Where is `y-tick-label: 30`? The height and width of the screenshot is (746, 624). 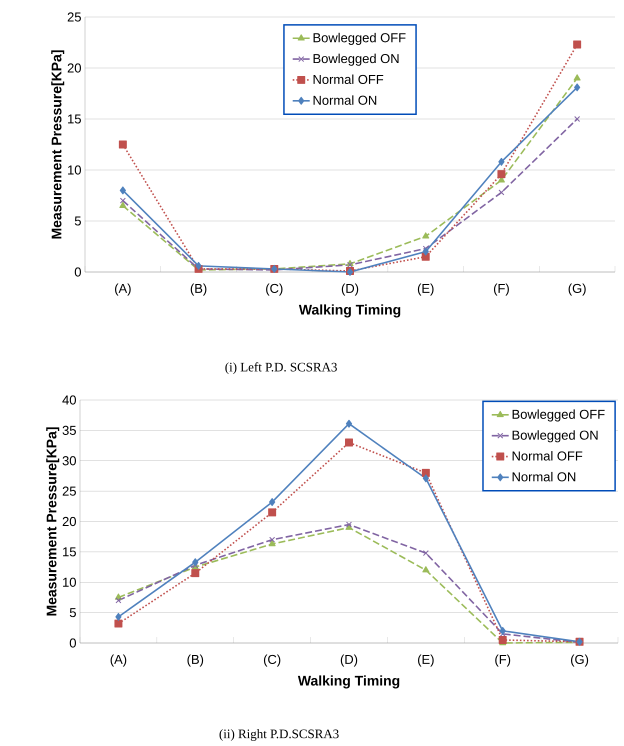
y-tick-label: 30 is located at coordinates (69, 461).